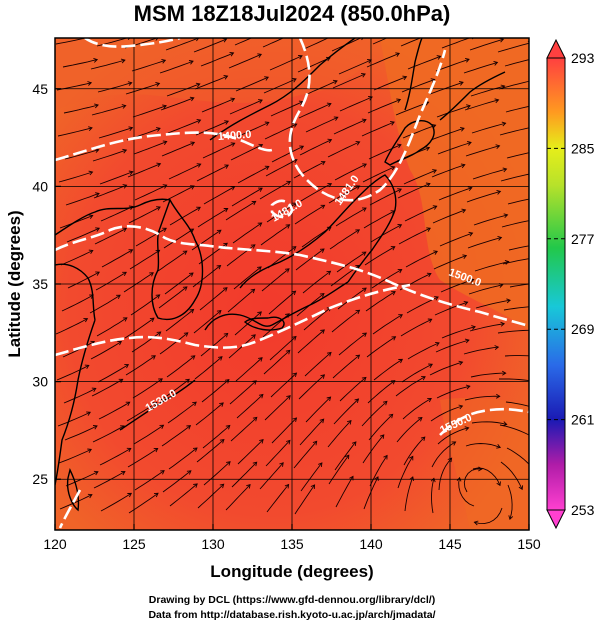  I want to click on x-tick-label: 130, so click(213, 544).